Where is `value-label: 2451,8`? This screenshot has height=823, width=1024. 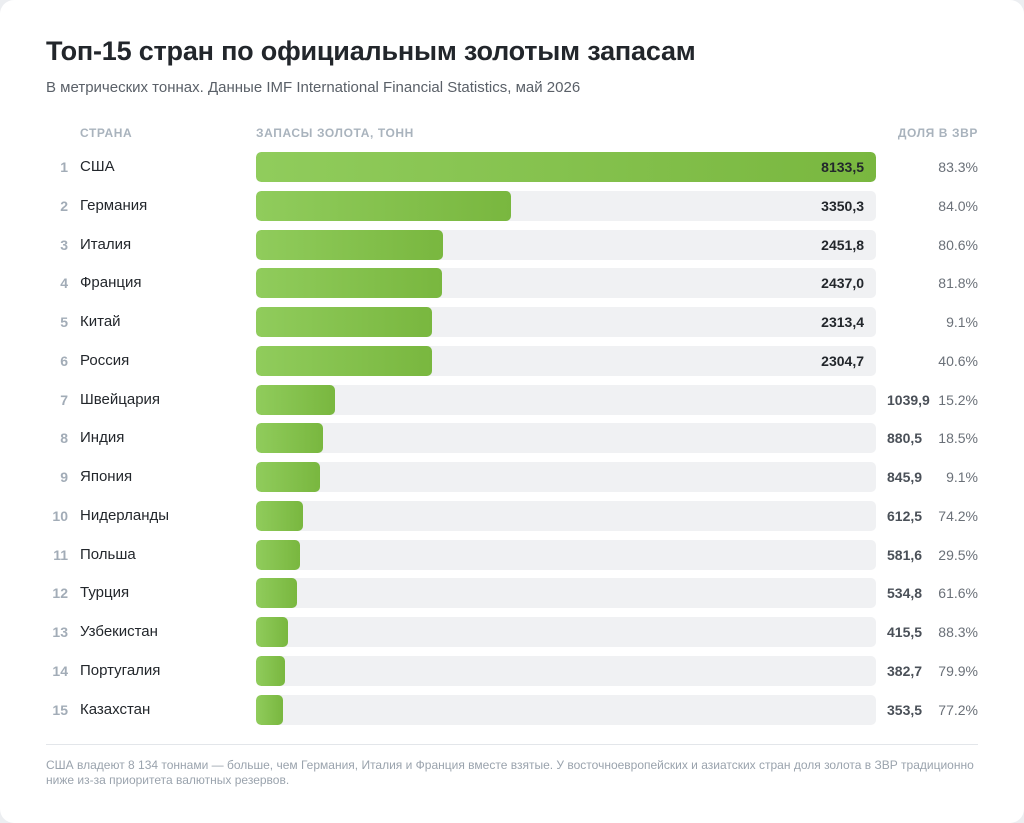
value-label: 2451,8 is located at coordinates (842, 244).